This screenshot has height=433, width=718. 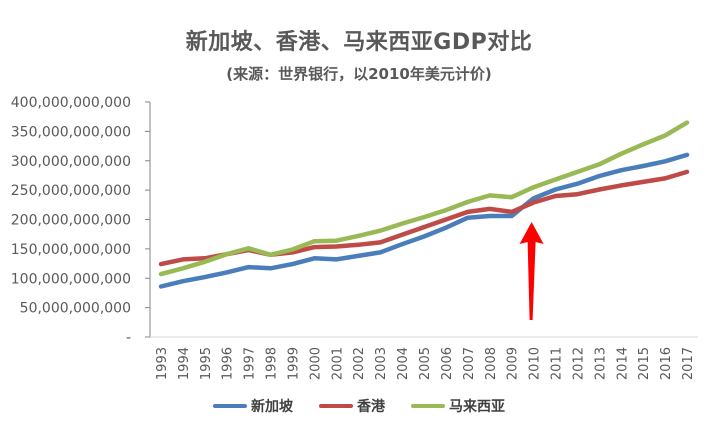 I want to click on x-tick-label: 2005, so click(x=425, y=363).